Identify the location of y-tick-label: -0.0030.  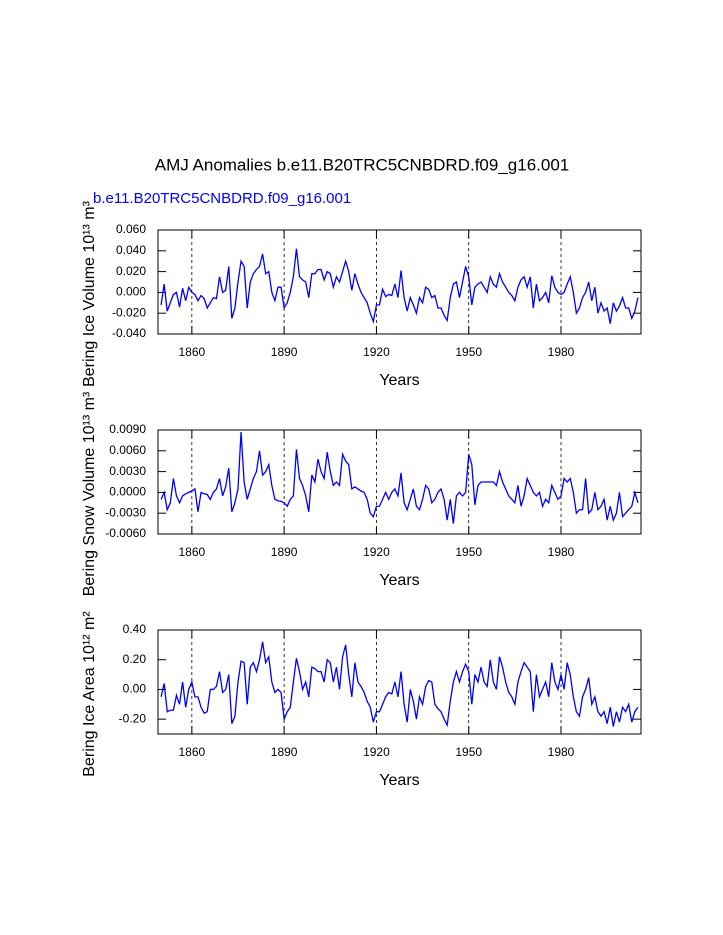
(125, 512).